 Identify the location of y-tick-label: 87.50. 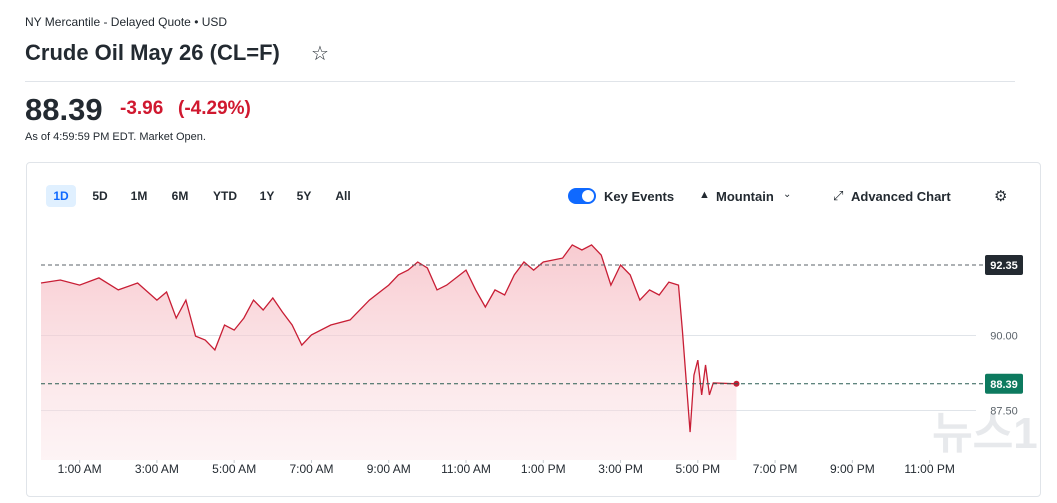
(1004, 412).